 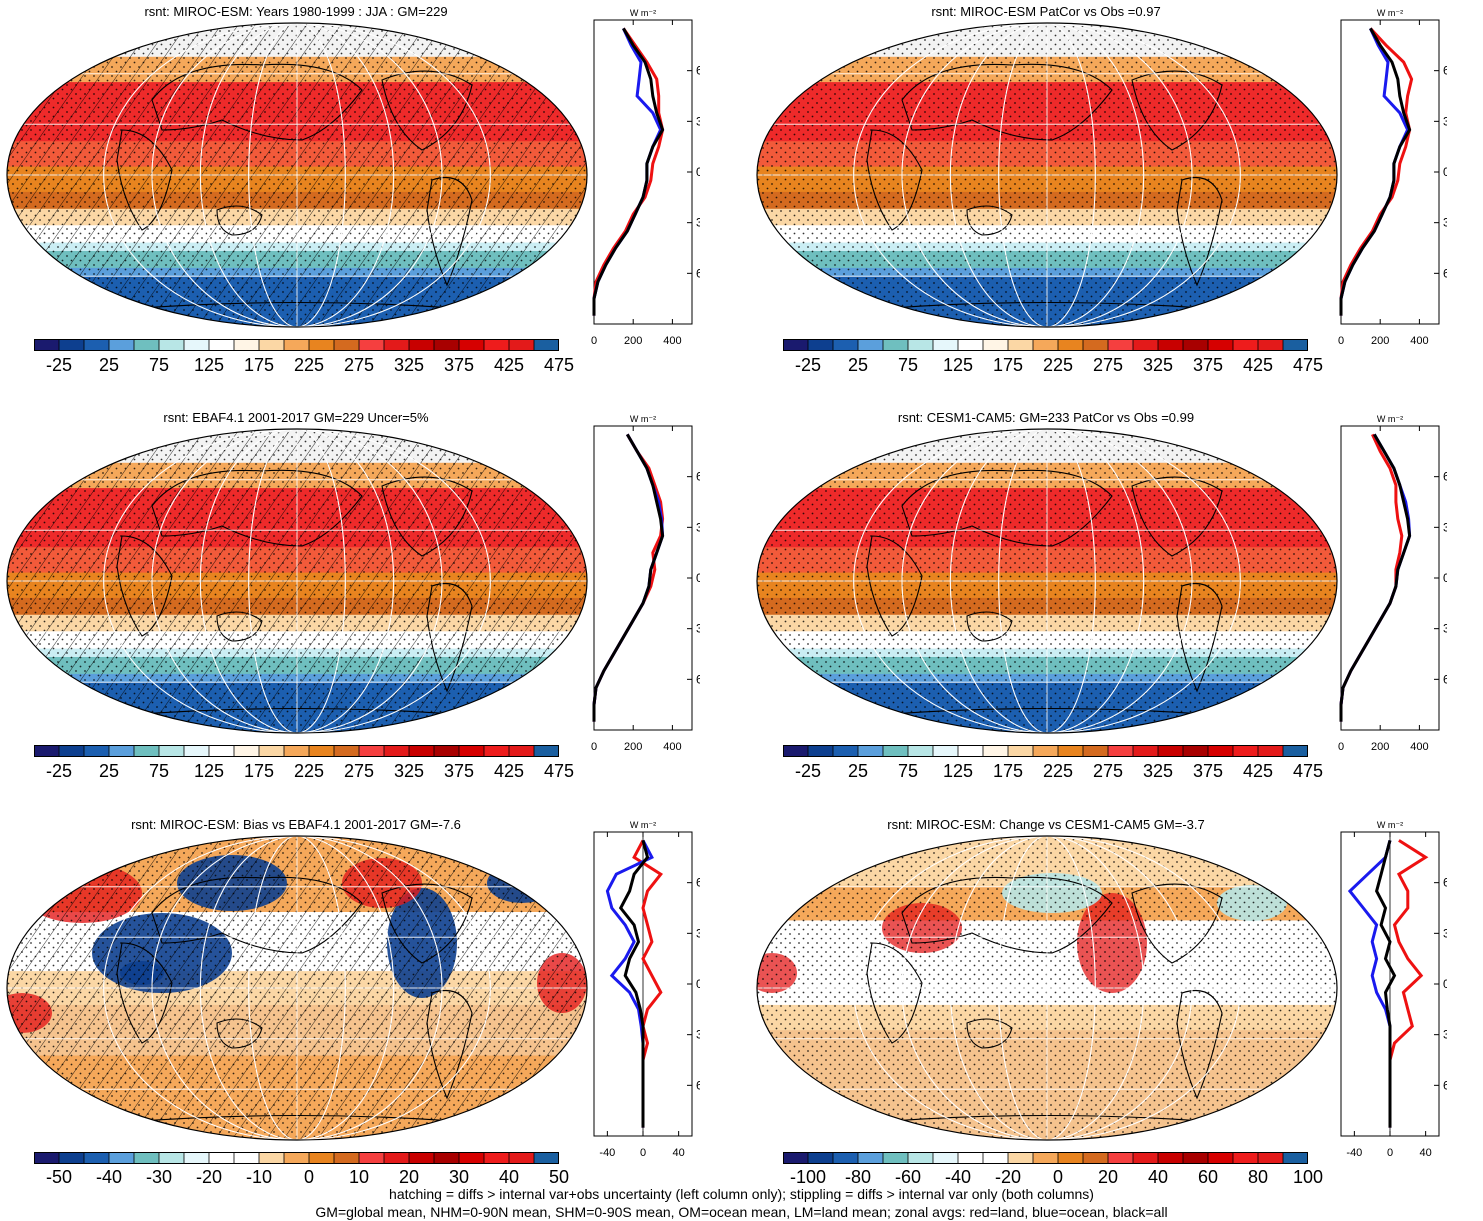 I want to click on zonal-line-land, so click(x=1376, y=171).